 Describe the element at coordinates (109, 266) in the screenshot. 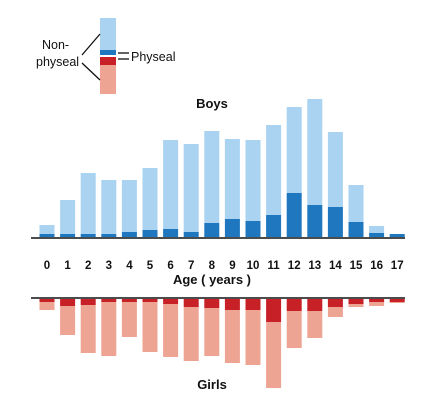

I see `x-tick-label-3: 3` at that location.